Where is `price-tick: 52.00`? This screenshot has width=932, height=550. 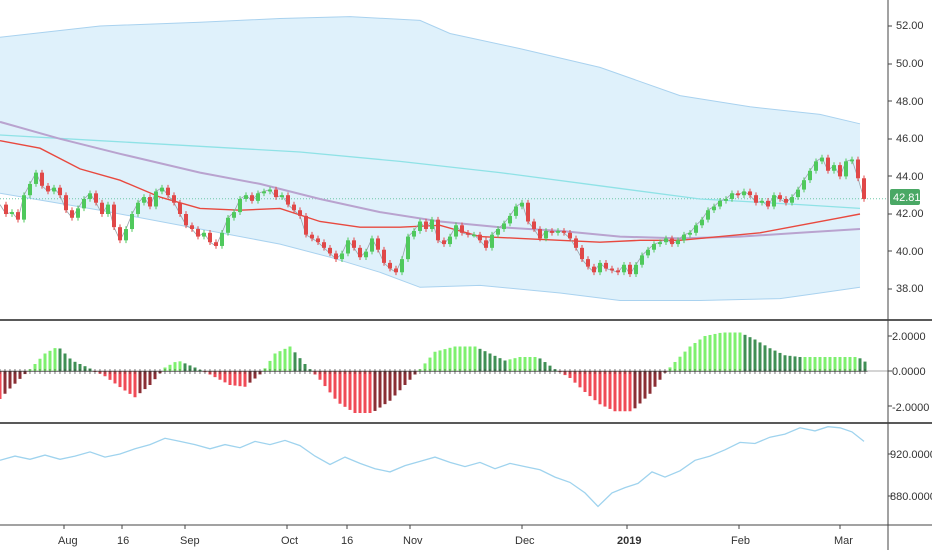 price-tick: 52.00 is located at coordinates (910, 26).